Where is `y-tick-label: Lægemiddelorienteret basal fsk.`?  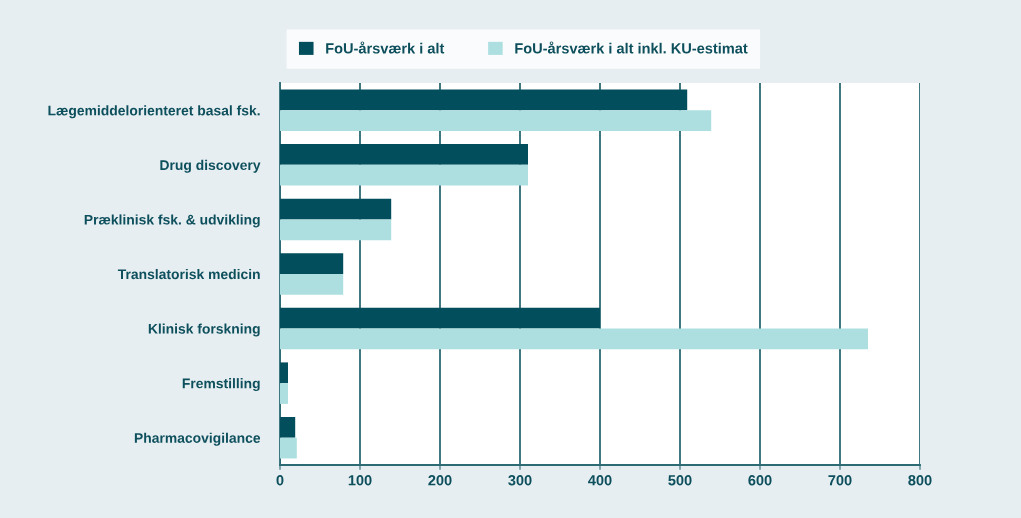 y-tick-label: Lægemiddelorienteret basal fsk. is located at coordinates (154, 112).